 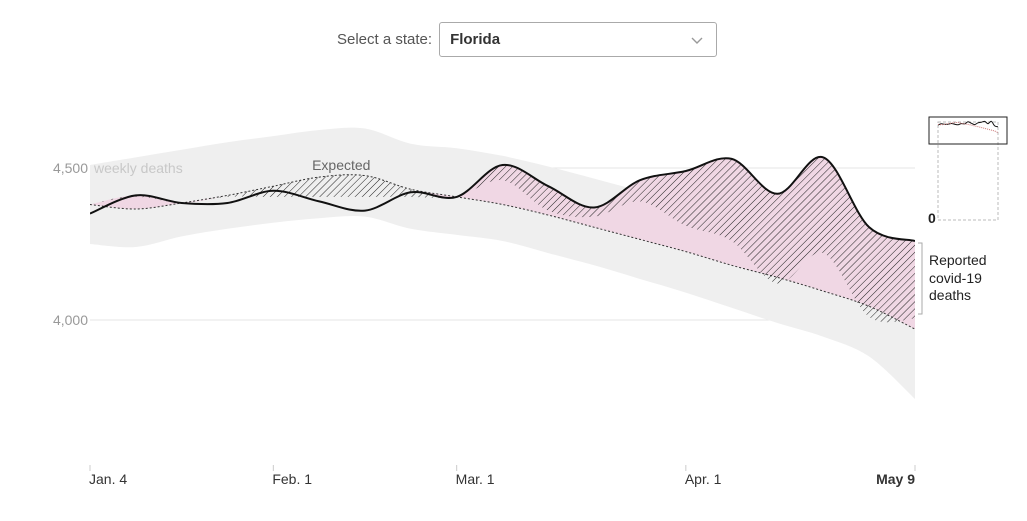 I want to click on total-deaths-line, so click(x=502, y=199).